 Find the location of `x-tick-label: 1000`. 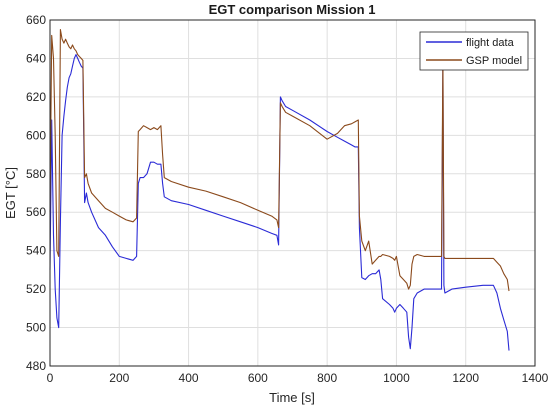

x-tick-label: 1000 is located at coordinates (396, 378).